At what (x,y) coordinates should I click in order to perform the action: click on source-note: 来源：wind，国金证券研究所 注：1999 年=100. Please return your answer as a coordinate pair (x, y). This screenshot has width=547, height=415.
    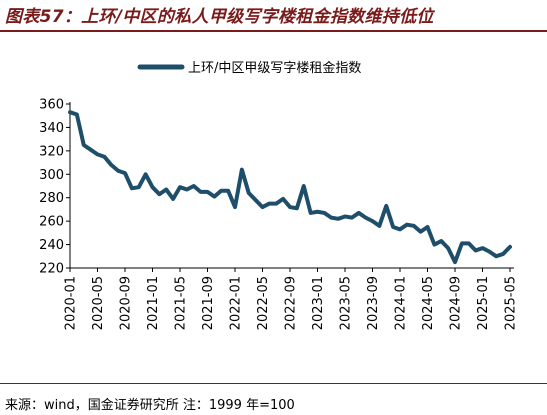
    Looking at the image, I should click on (150, 405).